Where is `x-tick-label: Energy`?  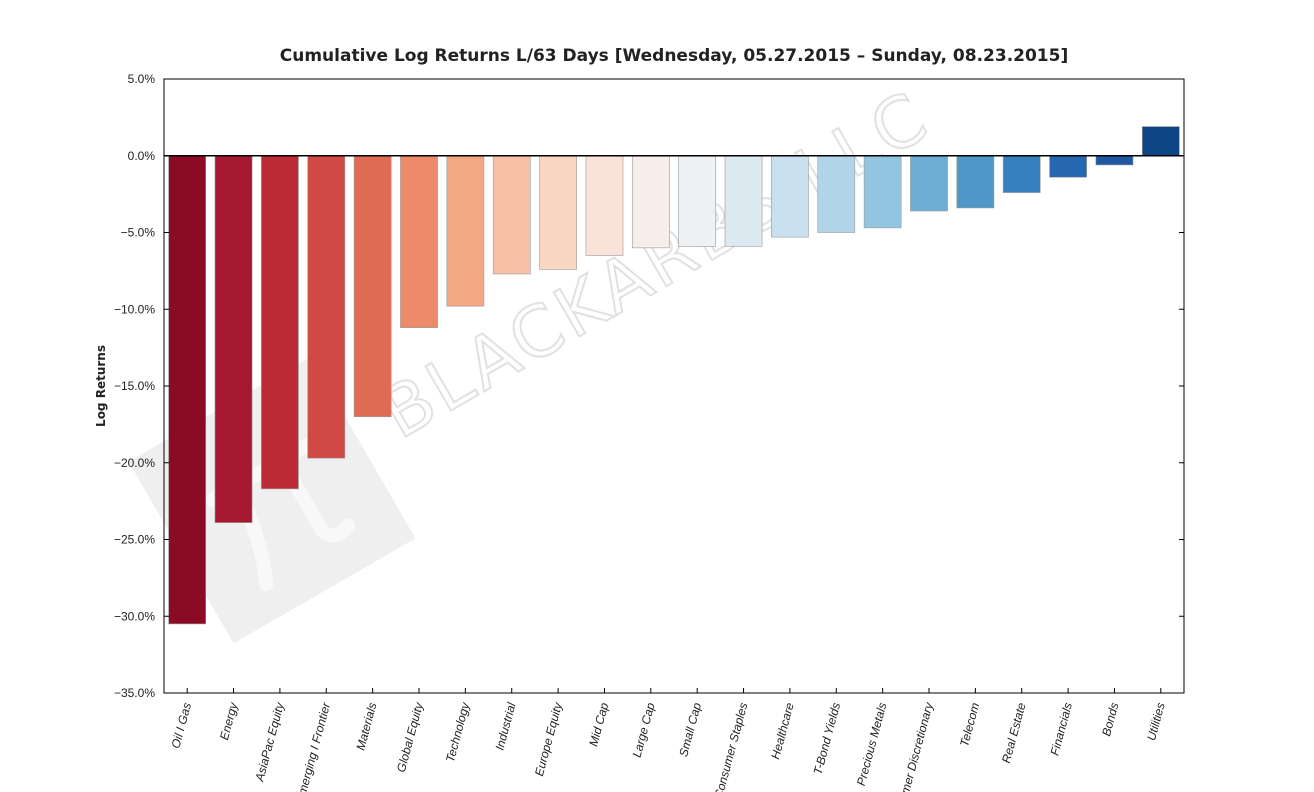 x-tick-label: Energy is located at coordinates (229, 720).